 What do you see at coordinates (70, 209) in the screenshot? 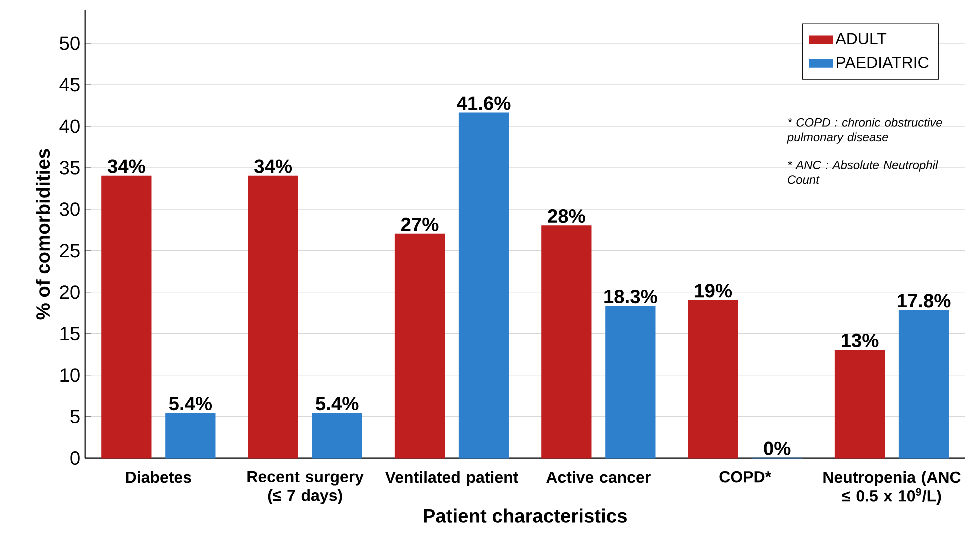
I see `y-tick-label: 30` at bounding box center [70, 209].